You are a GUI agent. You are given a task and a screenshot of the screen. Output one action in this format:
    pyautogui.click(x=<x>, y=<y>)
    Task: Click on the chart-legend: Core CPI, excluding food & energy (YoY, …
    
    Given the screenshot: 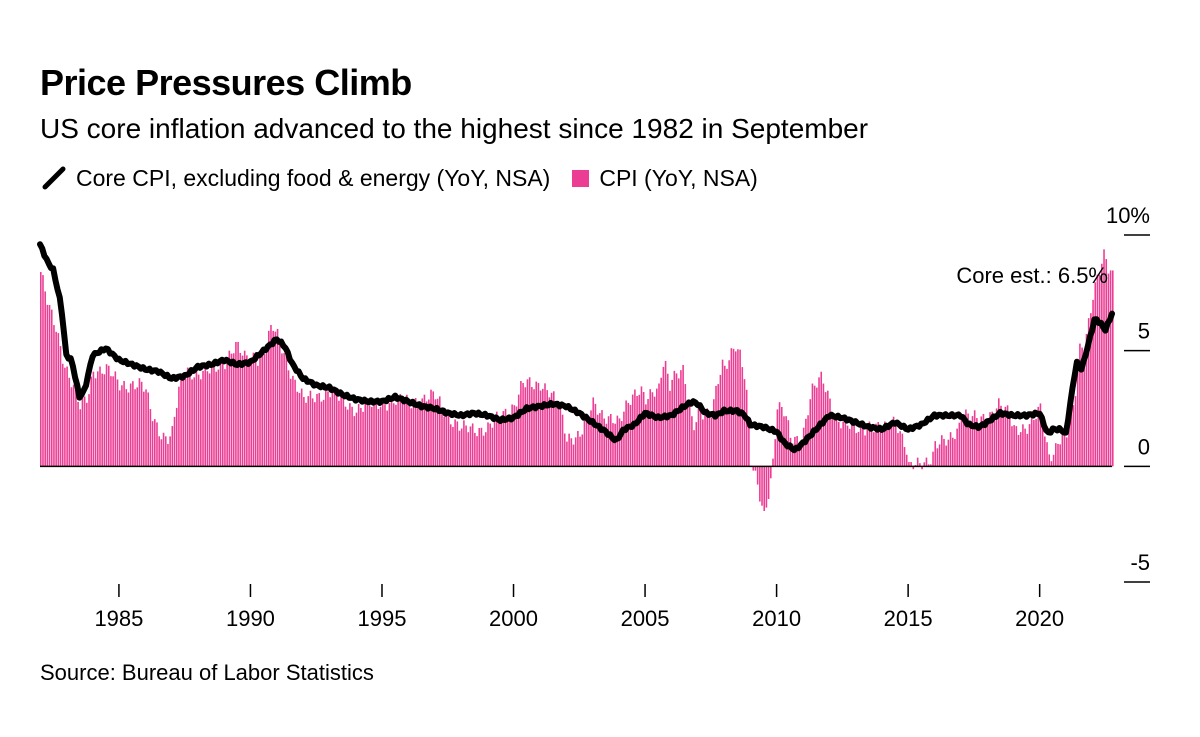 What is the action you would take?
    pyautogui.click(x=410, y=178)
    